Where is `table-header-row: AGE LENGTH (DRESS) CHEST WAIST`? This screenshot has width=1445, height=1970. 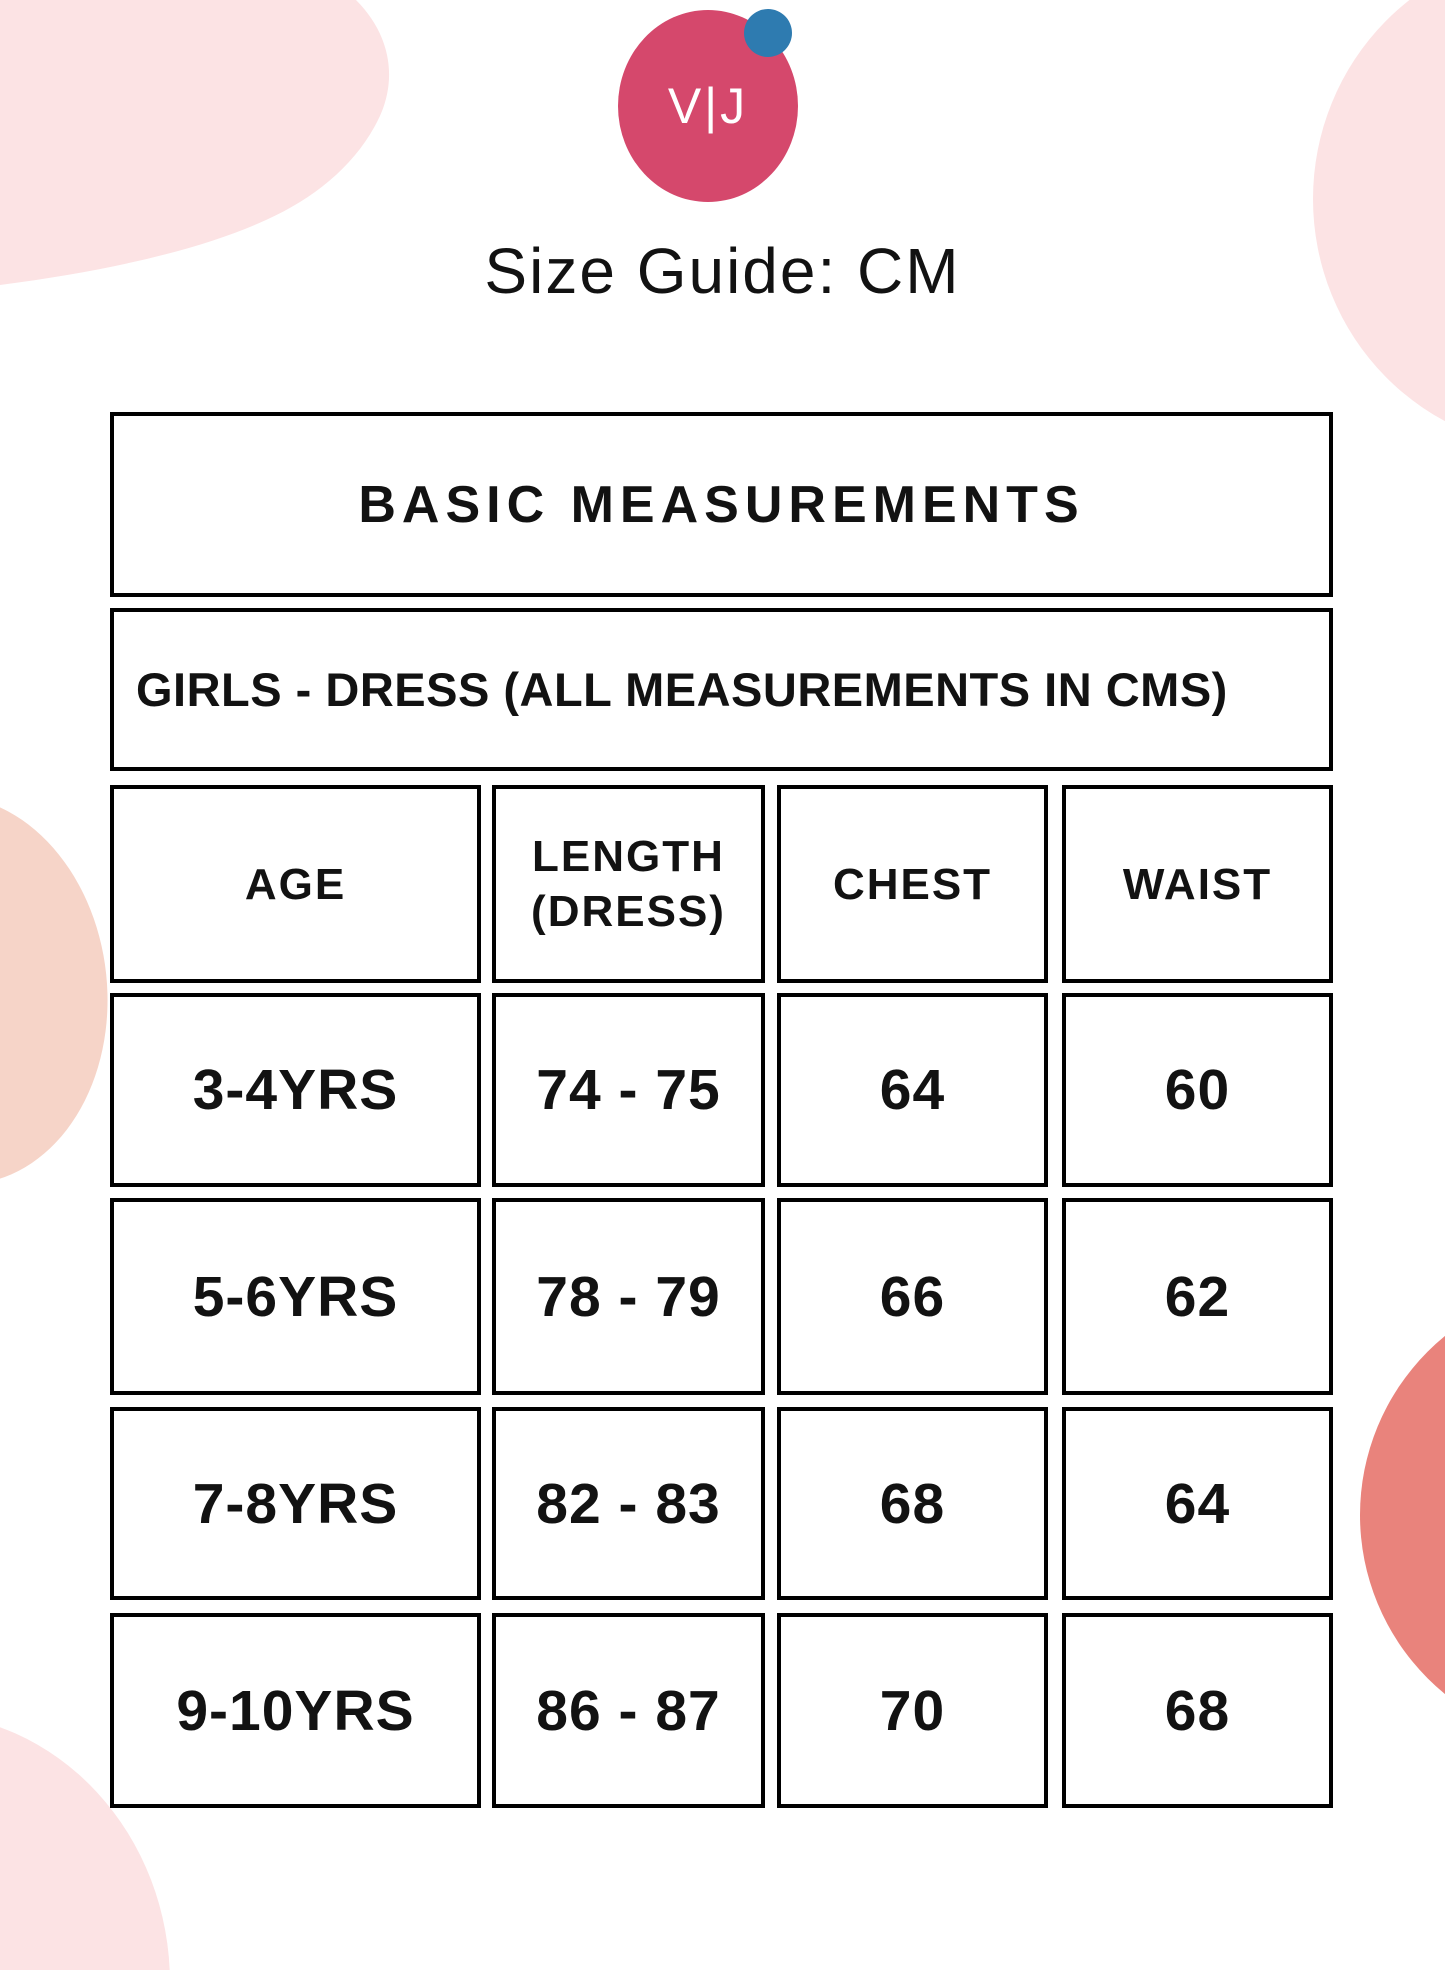 table-header-row: AGE LENGTH (DRESS) CHEST WAIST is located at coordinates (721, 884).